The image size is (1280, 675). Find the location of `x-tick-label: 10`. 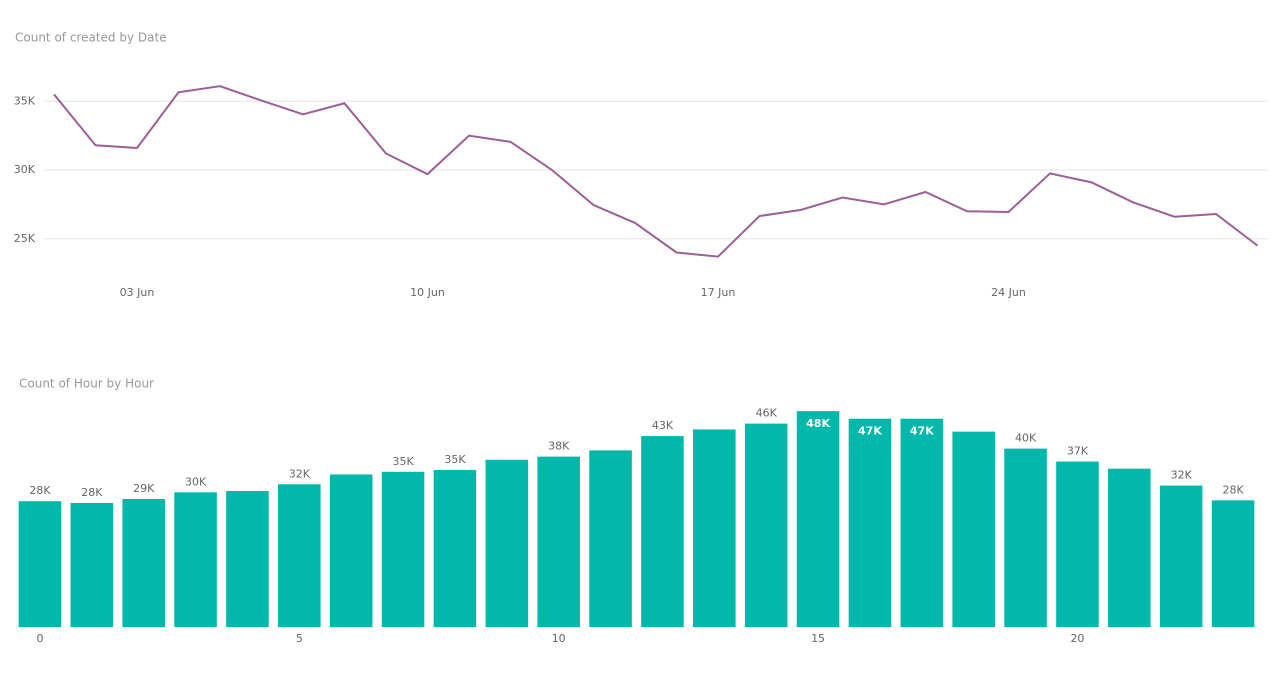

x-tick-label: 10 is located at coordinates (559, 638).